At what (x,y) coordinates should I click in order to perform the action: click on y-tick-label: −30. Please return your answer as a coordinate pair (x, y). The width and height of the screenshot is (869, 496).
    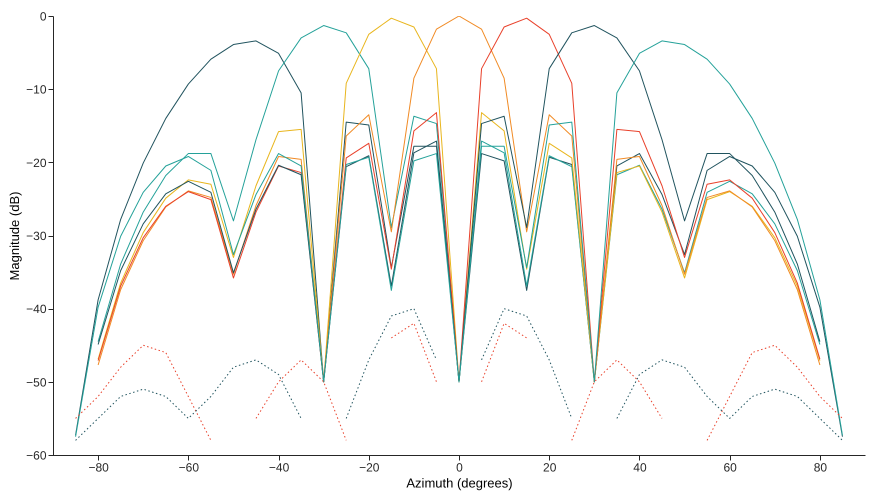
    Looking at the image, I should click on (36, 236).